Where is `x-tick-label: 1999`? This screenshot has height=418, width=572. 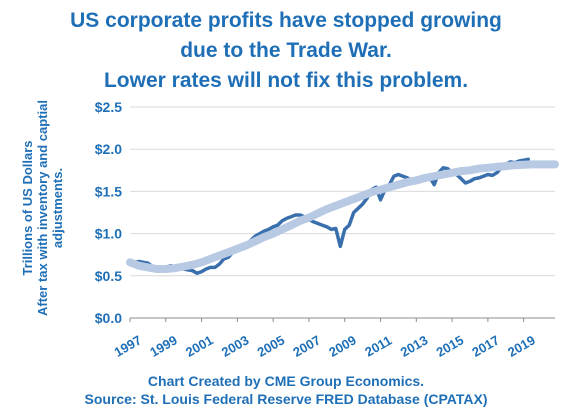 x-tick-label: 1999 is located at coordinates (163, 345).